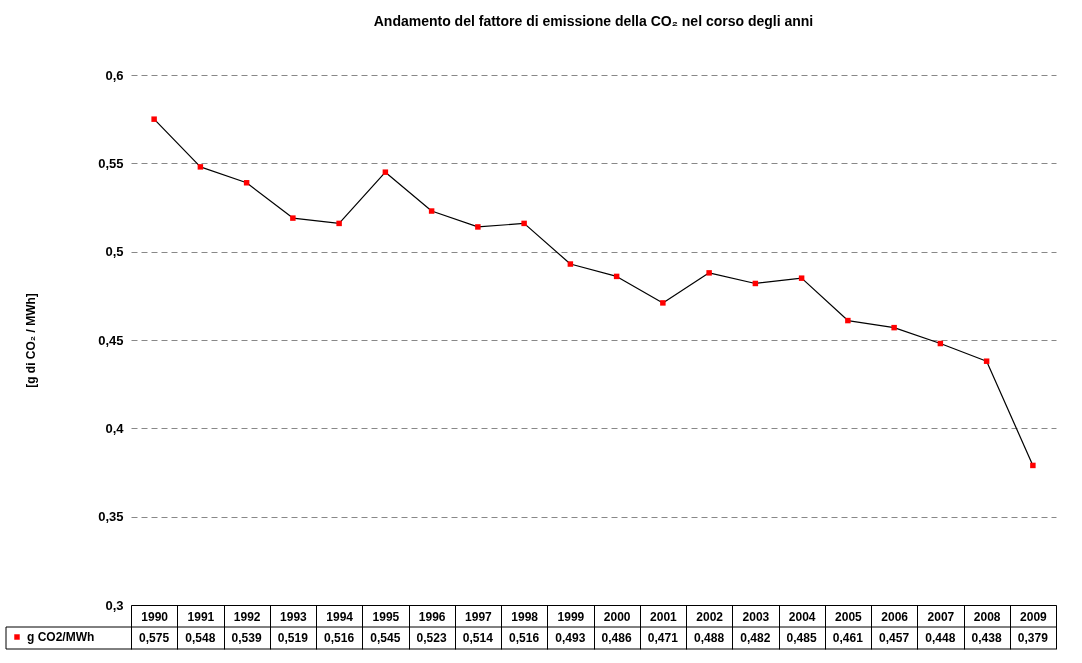 The image size is (1082, 663). I want to click on y-tick-label: 0,3, so click(114, 605).